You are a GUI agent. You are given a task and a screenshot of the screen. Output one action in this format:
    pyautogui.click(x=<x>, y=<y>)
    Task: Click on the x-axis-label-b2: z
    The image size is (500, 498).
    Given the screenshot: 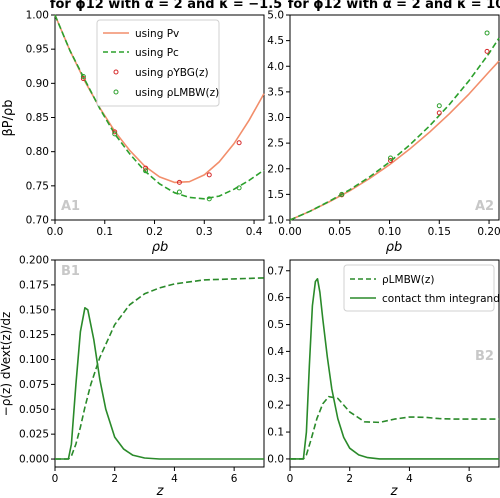 What is the action you would take?
    pyautogui.click(x=394, y=491)
    